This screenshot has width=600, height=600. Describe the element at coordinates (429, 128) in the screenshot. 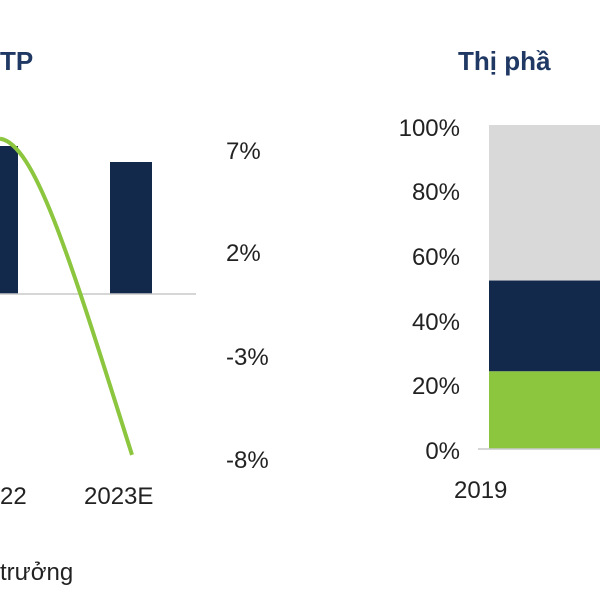

I see `y-tick-100: 100%` at that location.